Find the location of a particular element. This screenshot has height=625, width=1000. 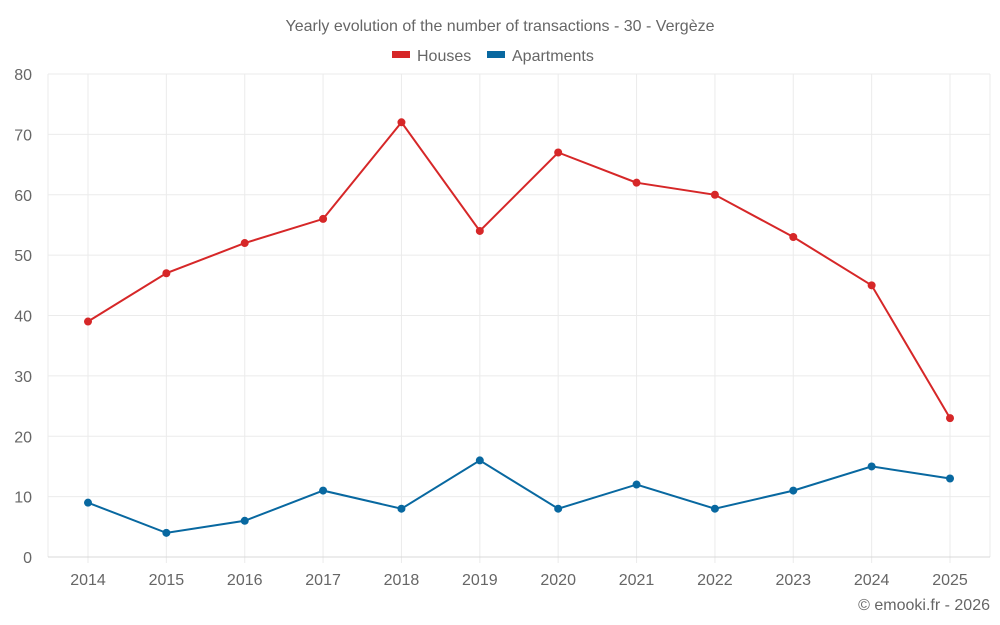

x-tick-label: 2018 is located at coordinates (402, 580).